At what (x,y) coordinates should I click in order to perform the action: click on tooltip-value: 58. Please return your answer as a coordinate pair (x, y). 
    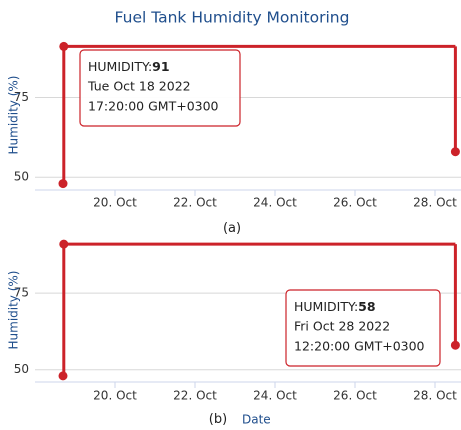
    Looking at the image, I should click on (366, 306).